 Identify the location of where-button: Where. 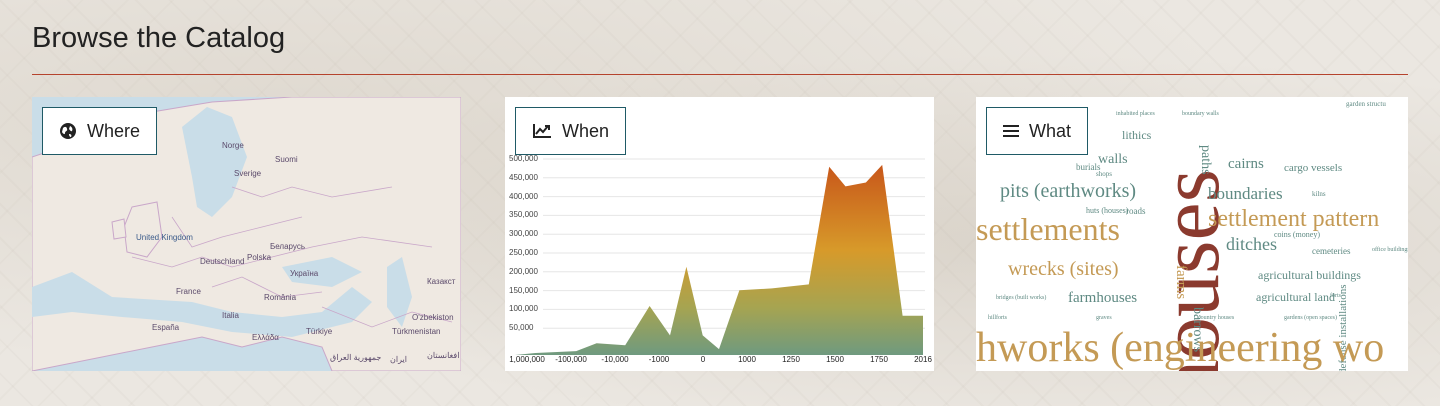
(100, 131).